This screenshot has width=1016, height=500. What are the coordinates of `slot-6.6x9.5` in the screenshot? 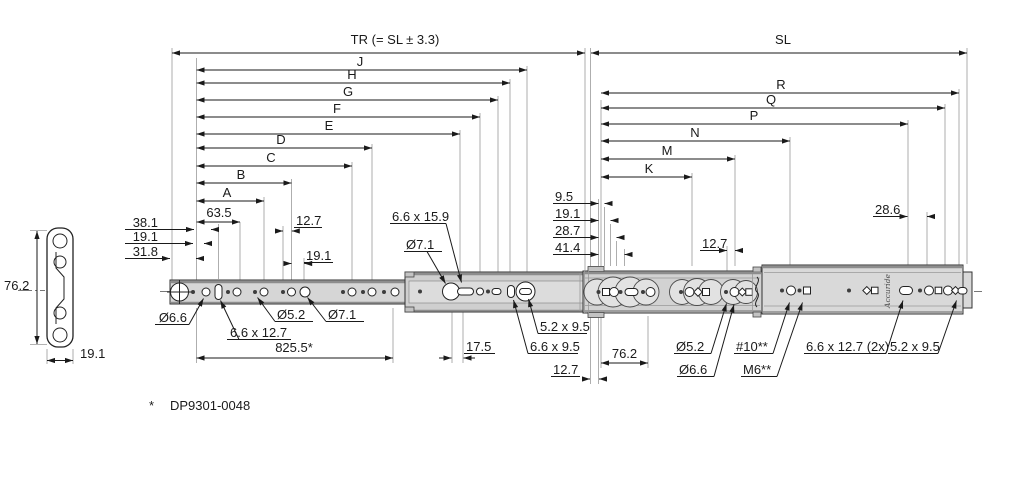 It's located at (511, 291).